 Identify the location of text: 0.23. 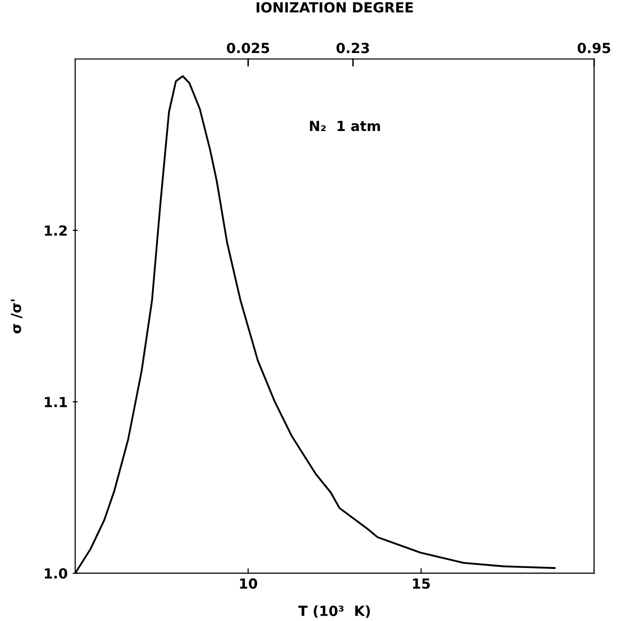
(352, 48).